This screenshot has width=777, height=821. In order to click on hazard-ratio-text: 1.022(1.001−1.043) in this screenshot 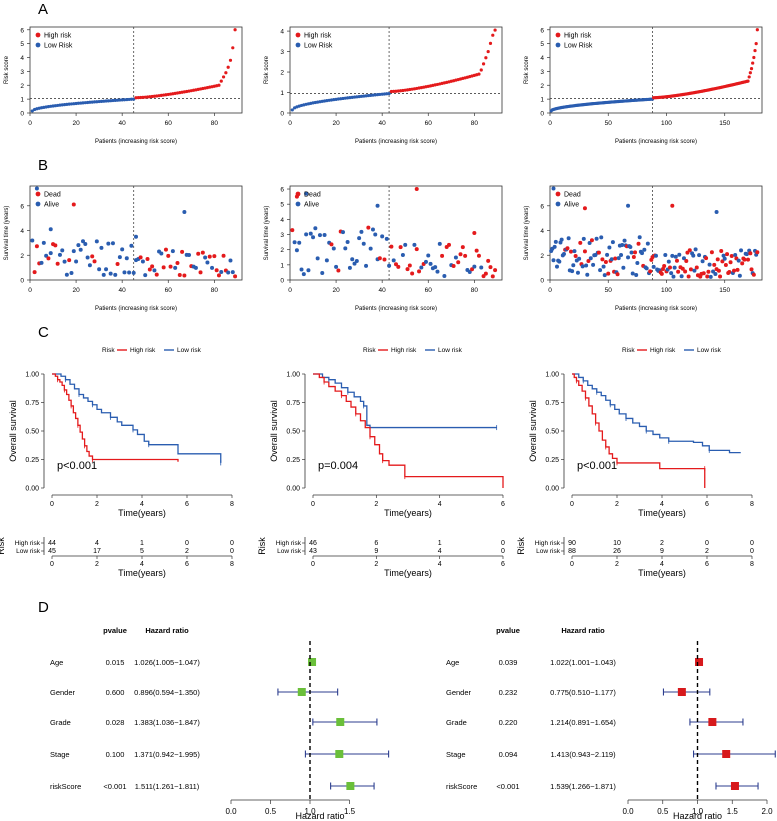, I will do `click(583, 662)`.